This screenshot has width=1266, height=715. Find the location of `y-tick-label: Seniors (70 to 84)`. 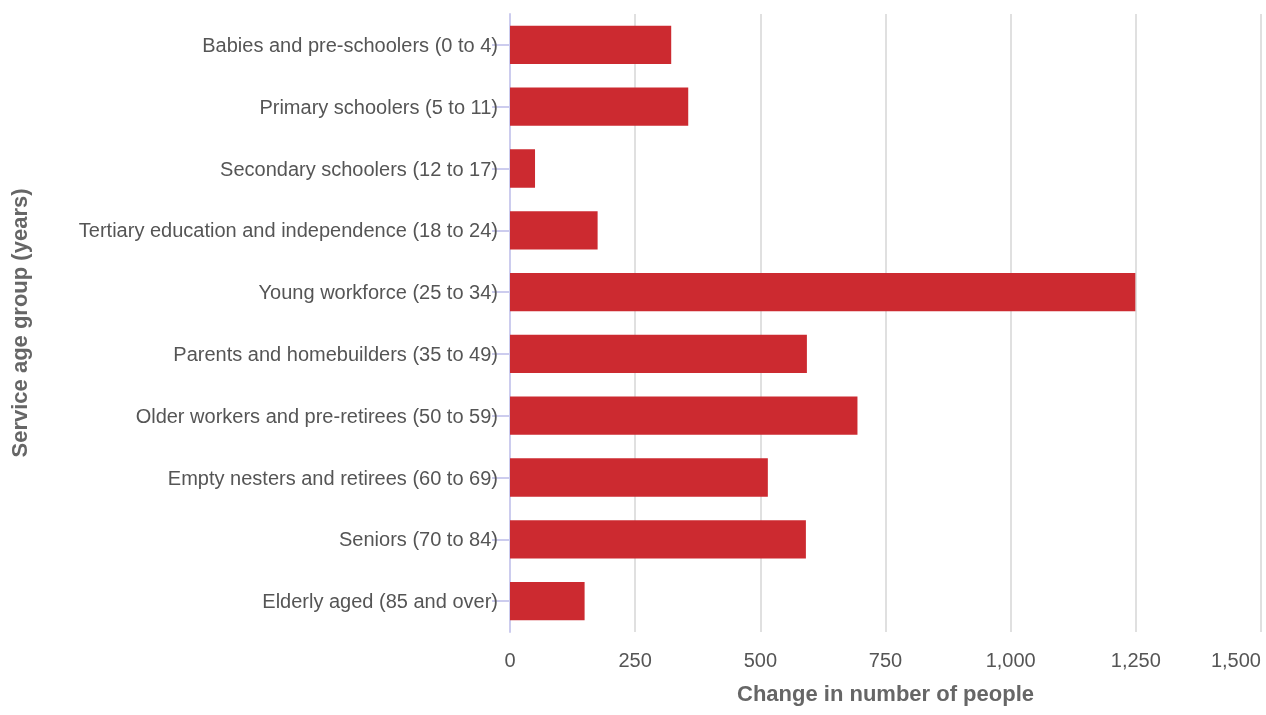

y-tick-label: Seniors (70 to 84) is located at coordinates (418, 539).